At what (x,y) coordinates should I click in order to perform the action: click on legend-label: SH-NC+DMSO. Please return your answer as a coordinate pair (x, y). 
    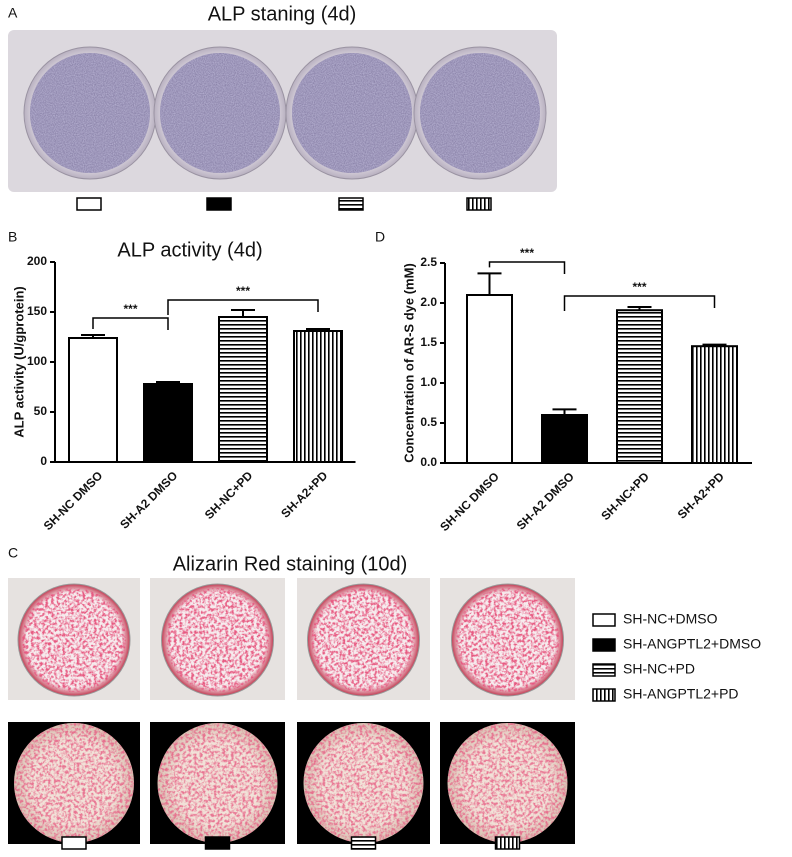
    Looking at the image, I should click on (670, 619).